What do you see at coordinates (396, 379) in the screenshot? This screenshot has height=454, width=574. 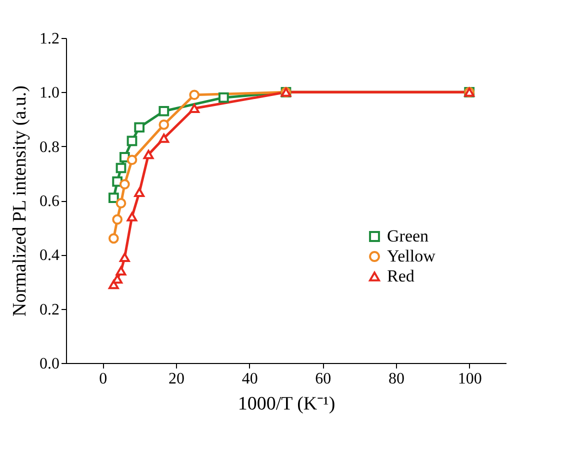 I see `x-tick-label: 80` at bounding box center [396, 379].